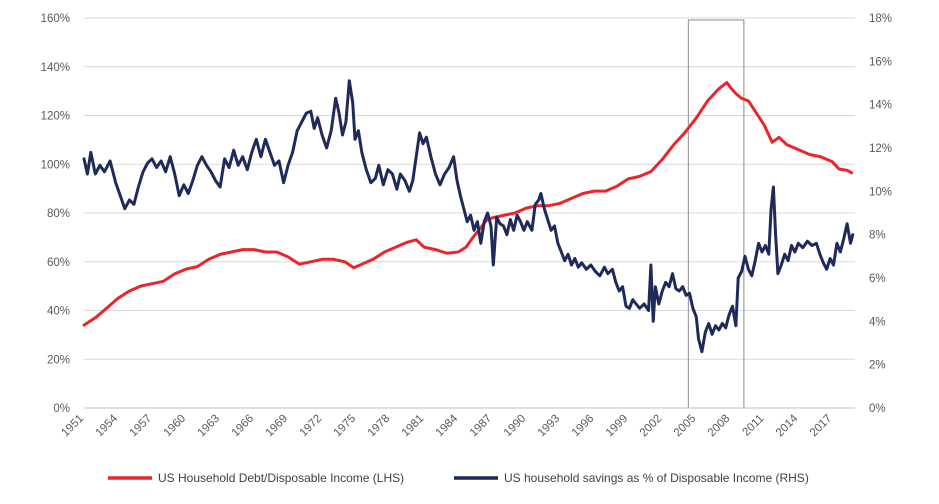 This screenshot has width=939, height=504. What do you see at coordinates (141, 426) in the screenshot?
I see `x-tick-label: 1957` at bounding box center [141, 426].